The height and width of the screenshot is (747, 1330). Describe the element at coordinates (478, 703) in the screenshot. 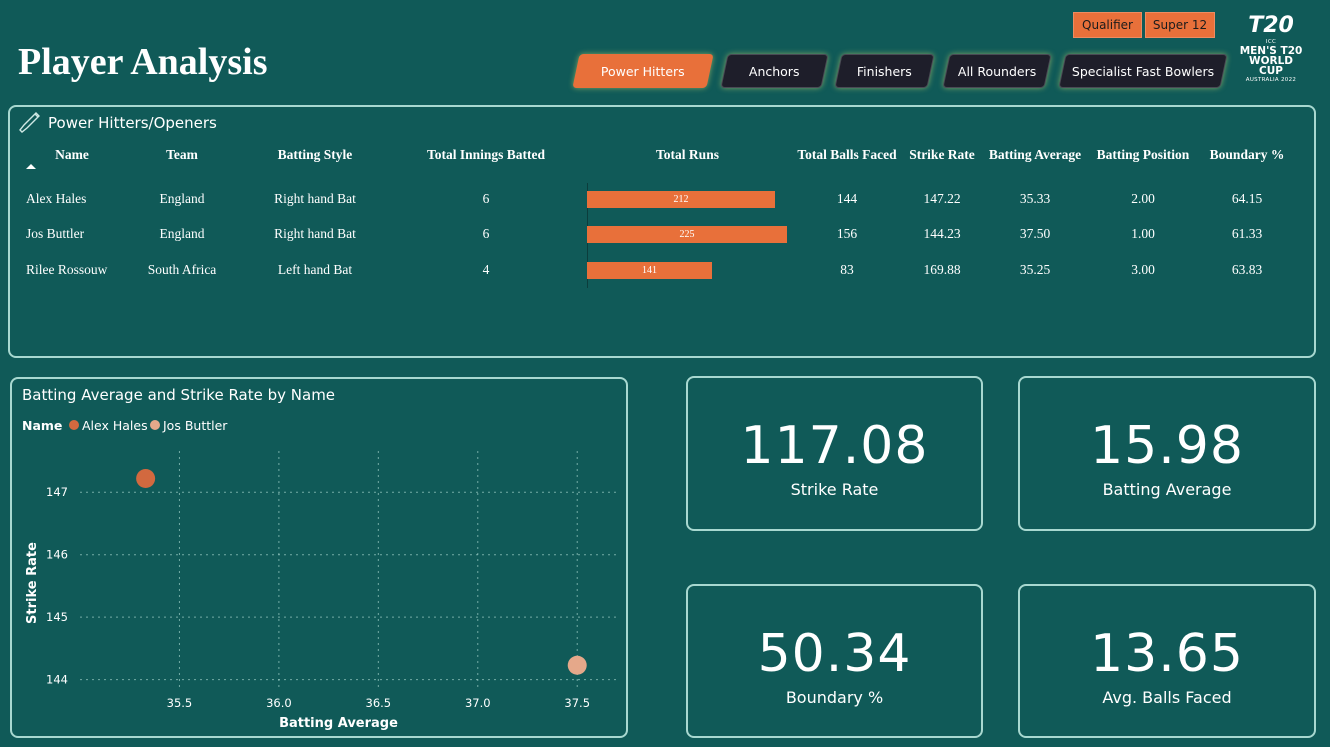

I see `x-tick-label: 37.0` at that location.